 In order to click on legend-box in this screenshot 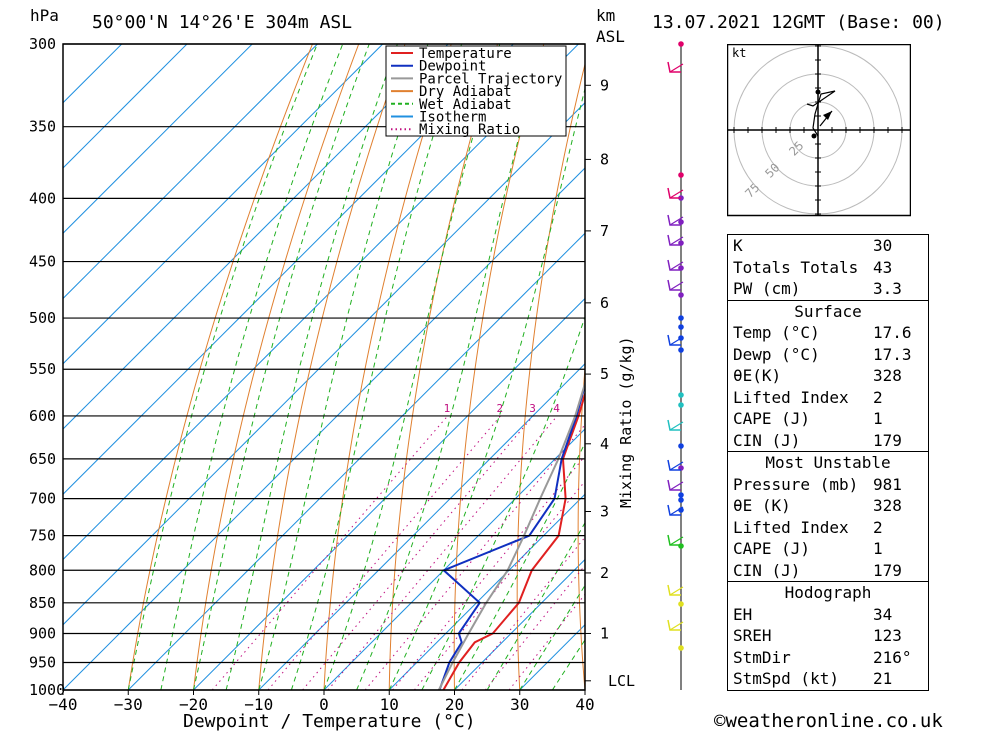, I will do `click(476, 91)`.